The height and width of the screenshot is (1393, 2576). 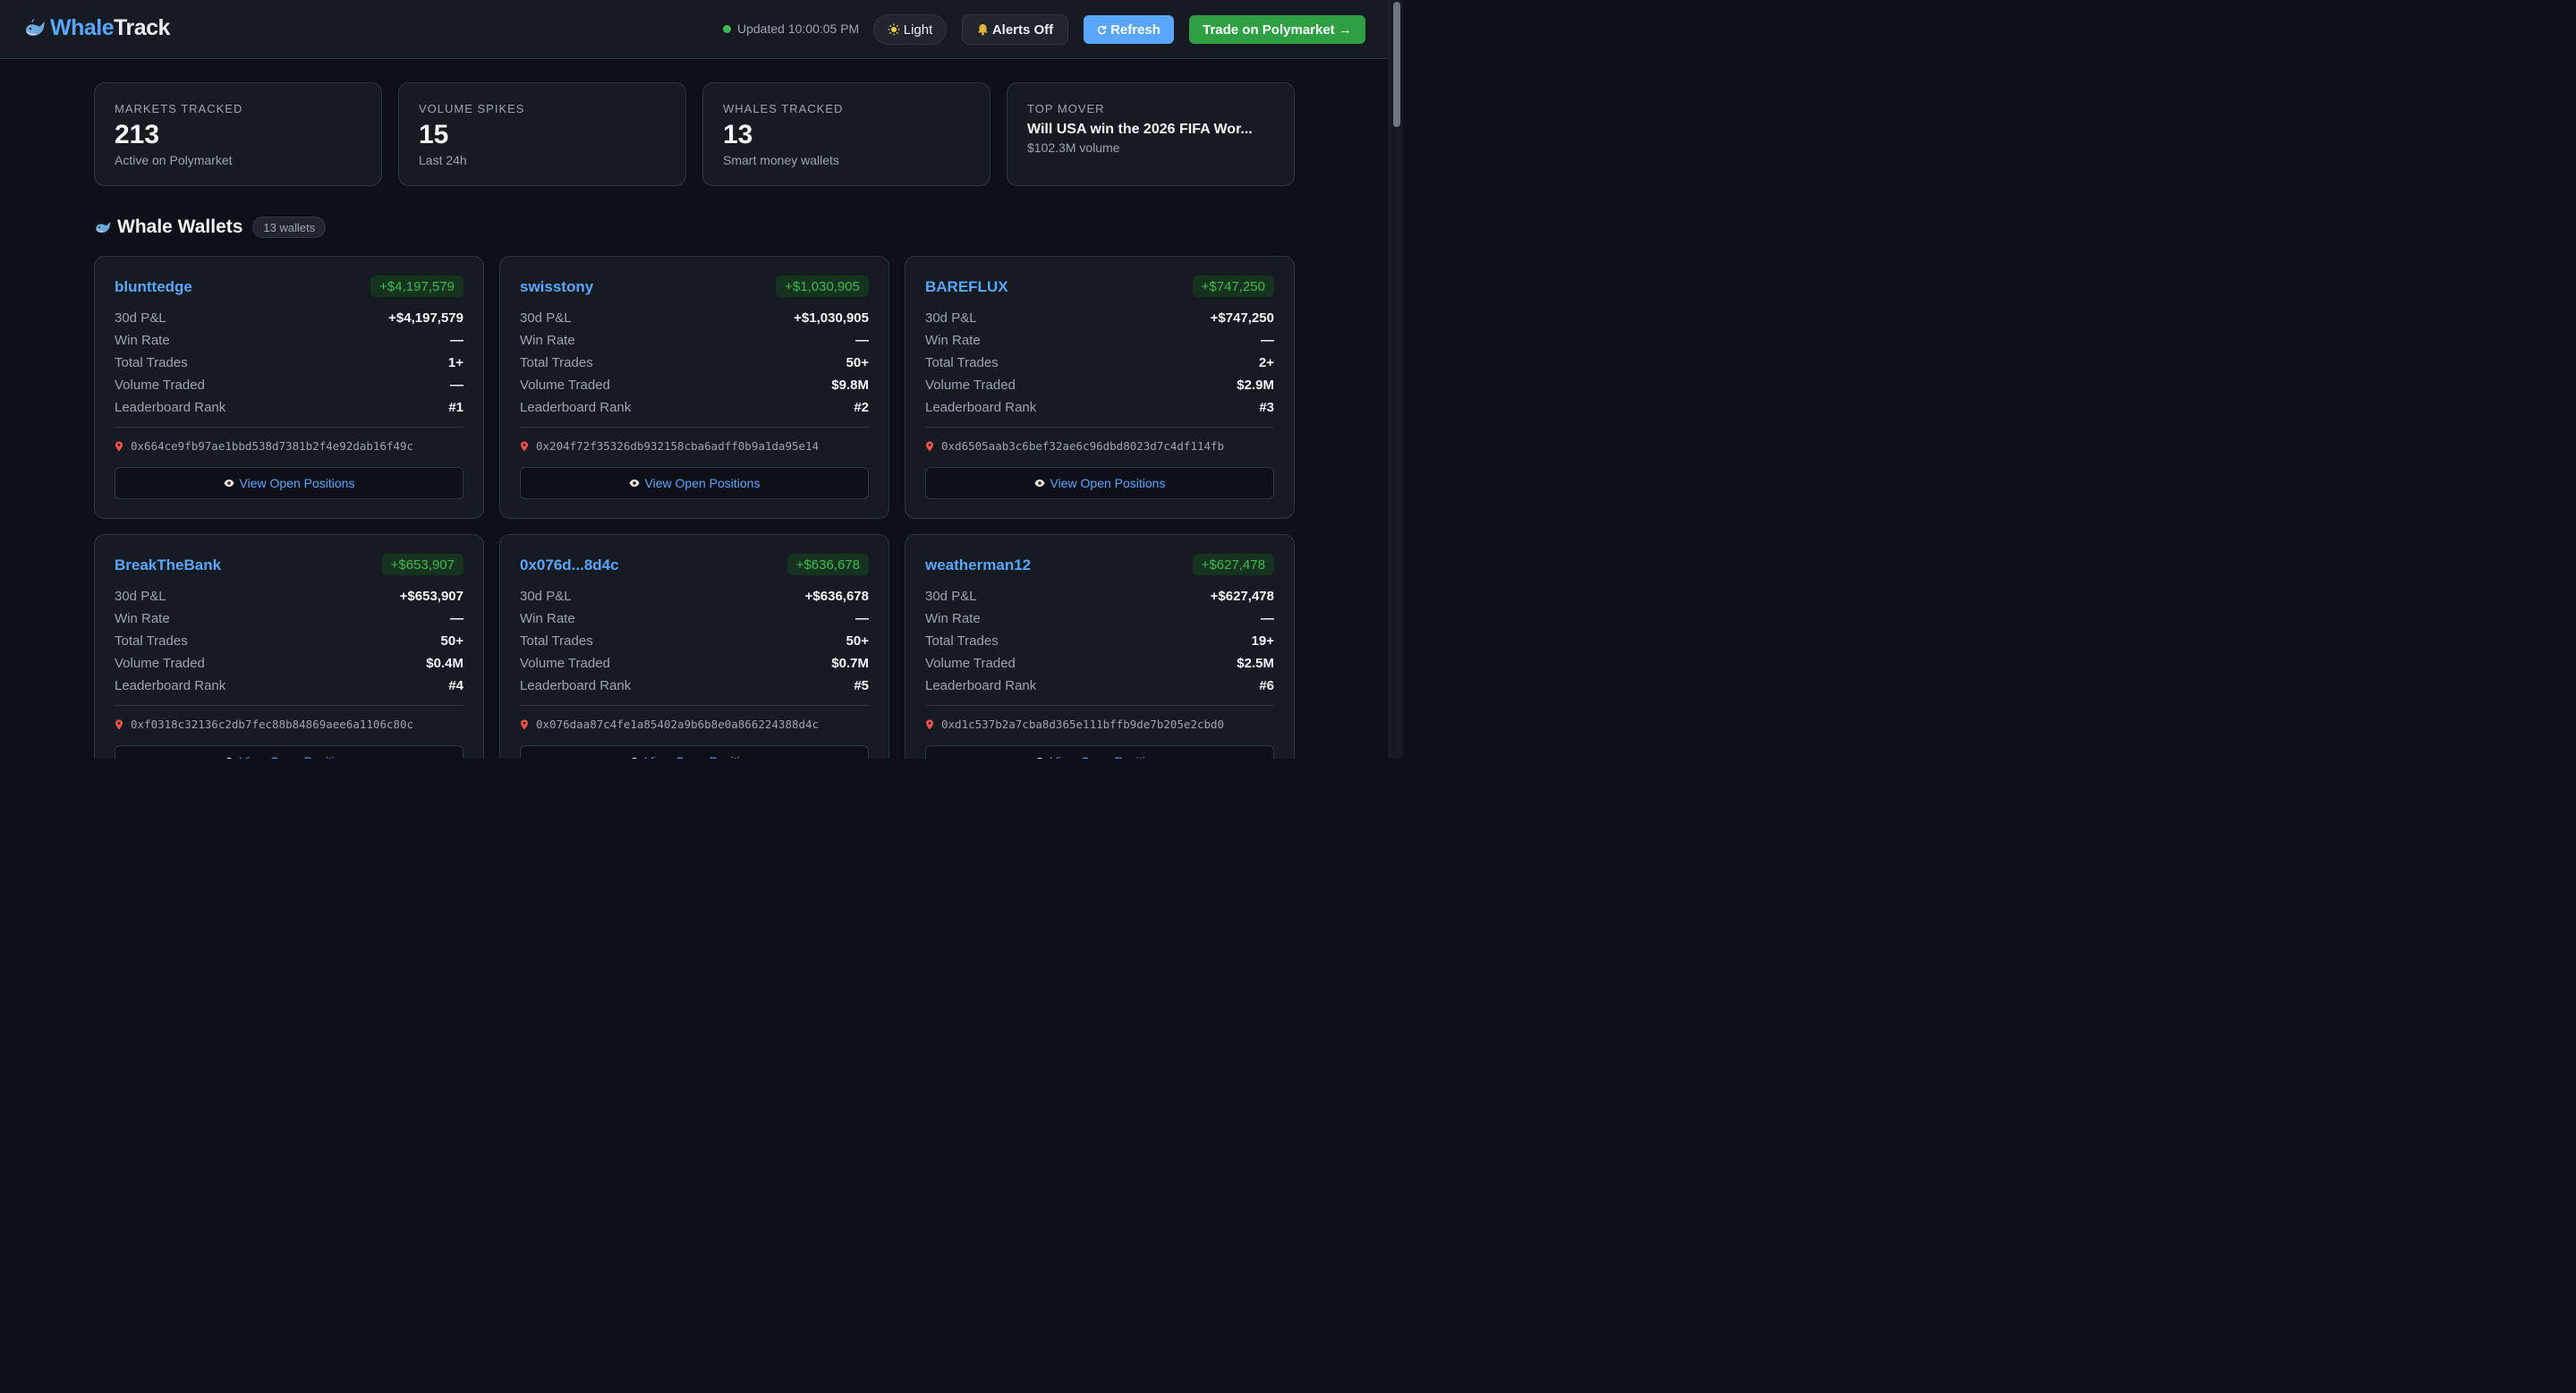 I want to click on top-bar: WhaleTrack Updated 10:00:05 PM Light, so click(x=694, y=29).